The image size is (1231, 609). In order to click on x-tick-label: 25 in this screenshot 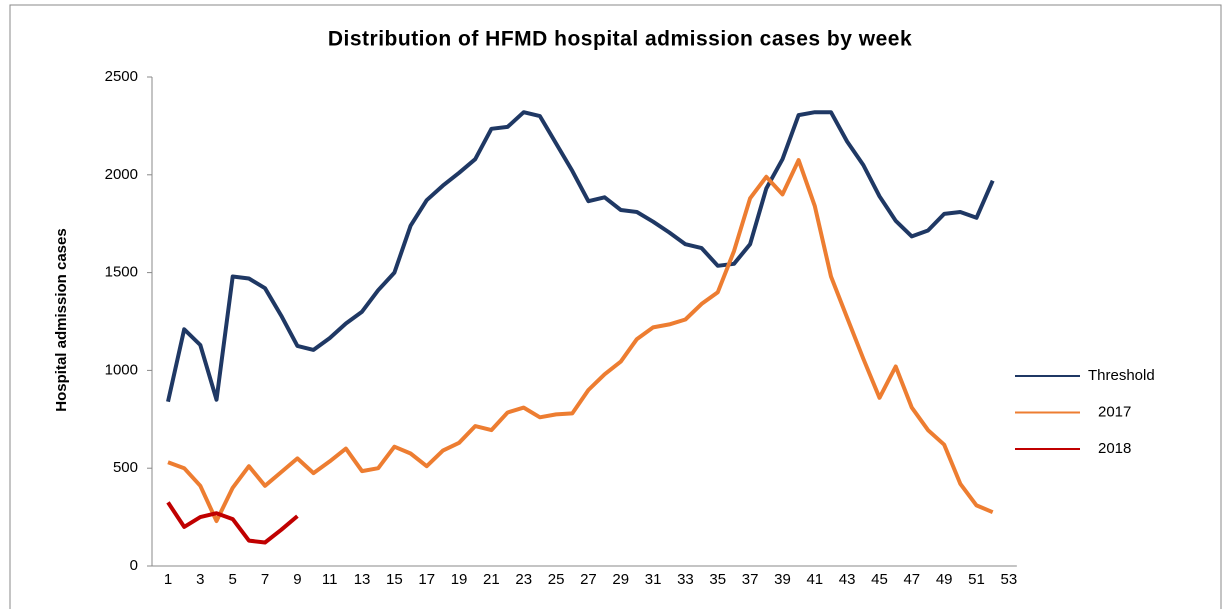, I will do `click(556, 579)`.